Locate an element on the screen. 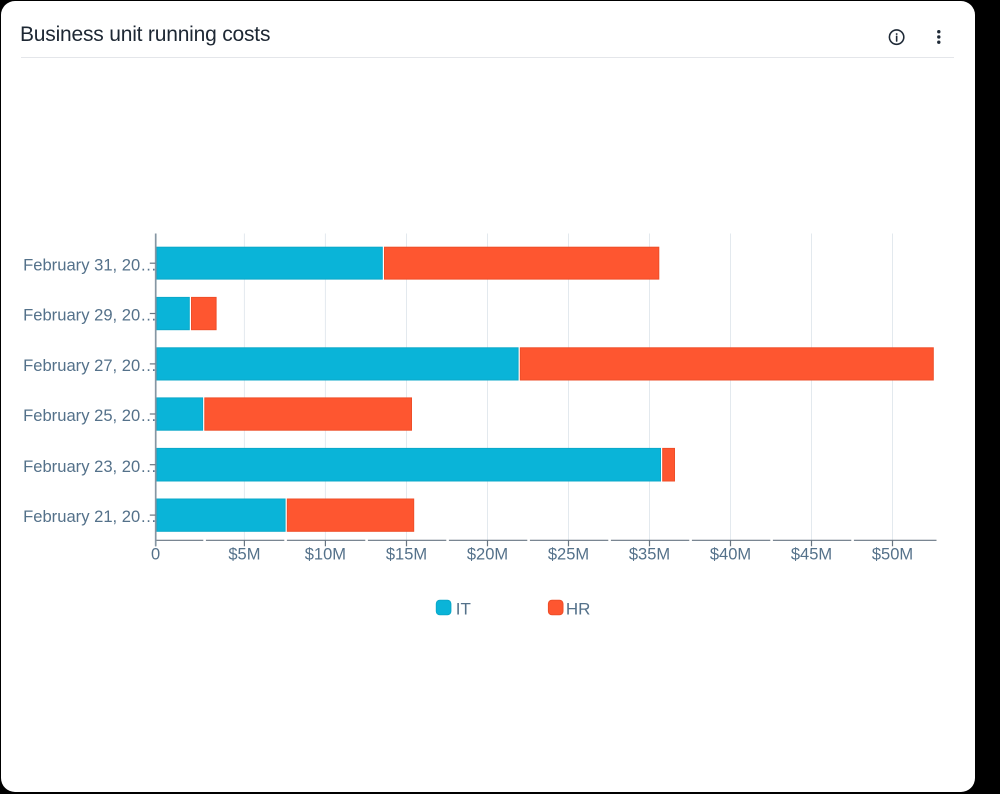 The image size is (1000, 794). svg-text: $25M is located at coordinates (568, 554).